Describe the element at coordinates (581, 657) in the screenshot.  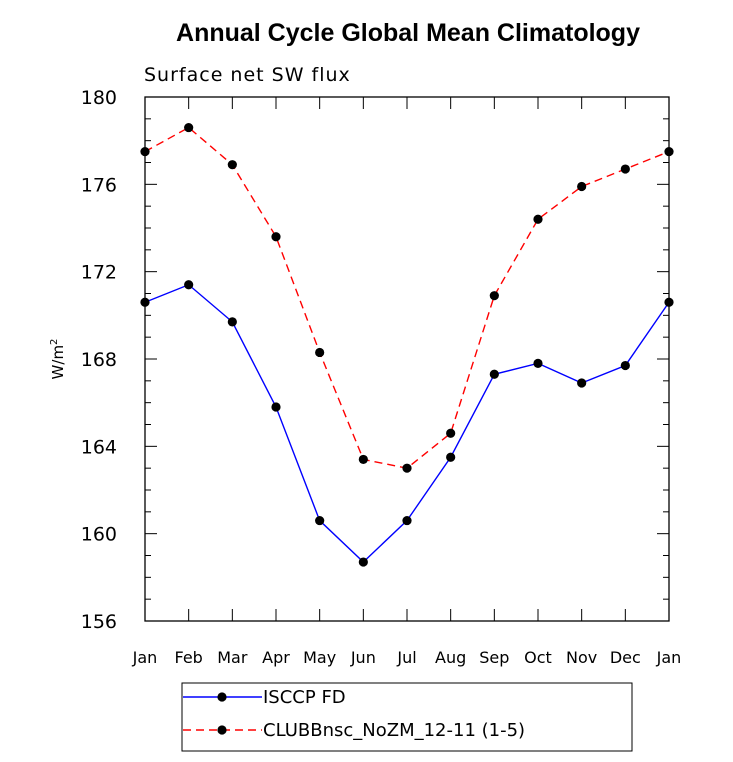
I see `x-tick-label: Nov` at that location.